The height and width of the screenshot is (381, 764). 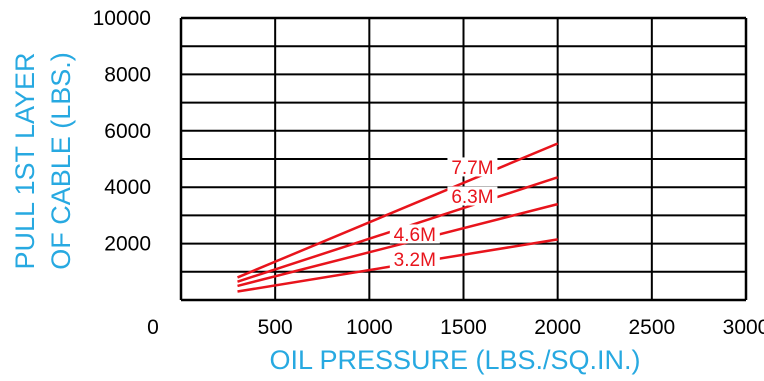 What do you see at coordinates (454, 360) in the screenshot?
I see `x-axis-title: OIL PRESSURE (LBS./SQ.IN.)` at bounding box center [454, 360].